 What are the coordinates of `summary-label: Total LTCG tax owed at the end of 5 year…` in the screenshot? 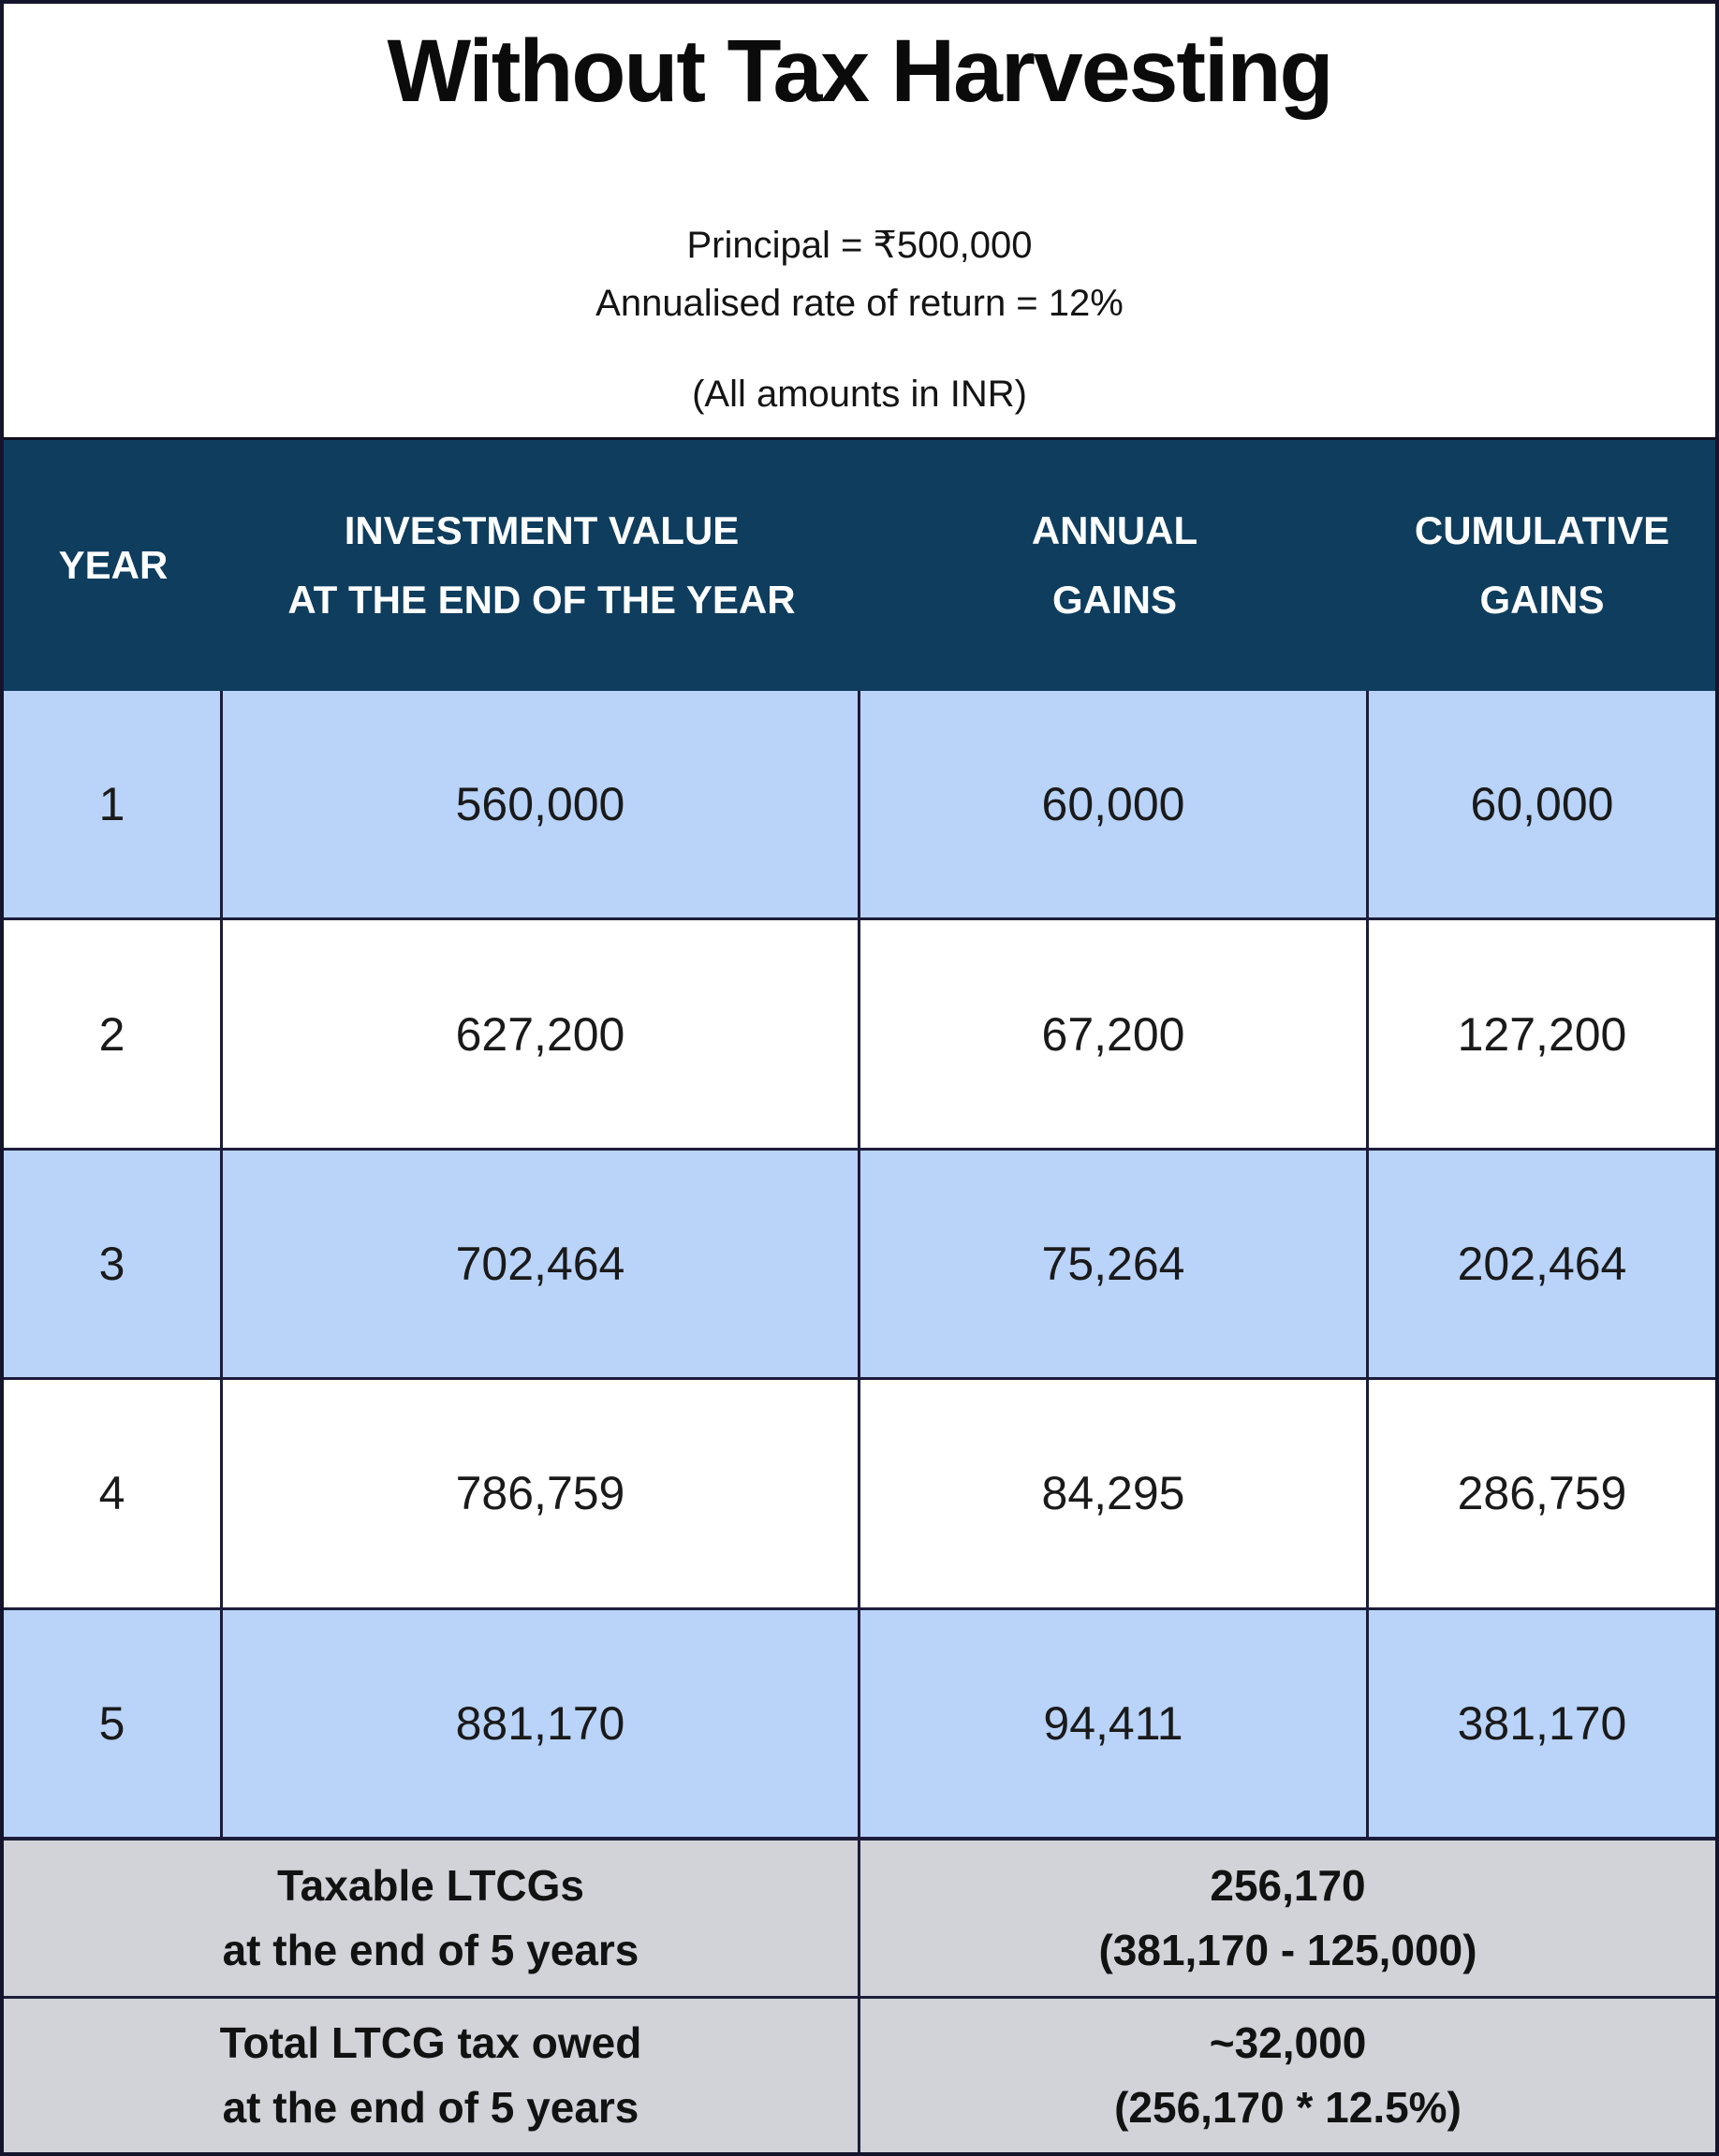 It's located at (432, 2075).